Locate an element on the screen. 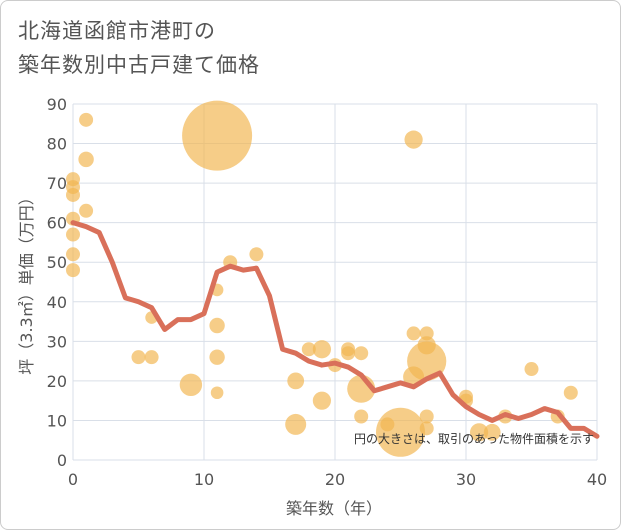  chart-title-line2: 築年数別中古戸建て価格 is located at coordinates (139, 65).